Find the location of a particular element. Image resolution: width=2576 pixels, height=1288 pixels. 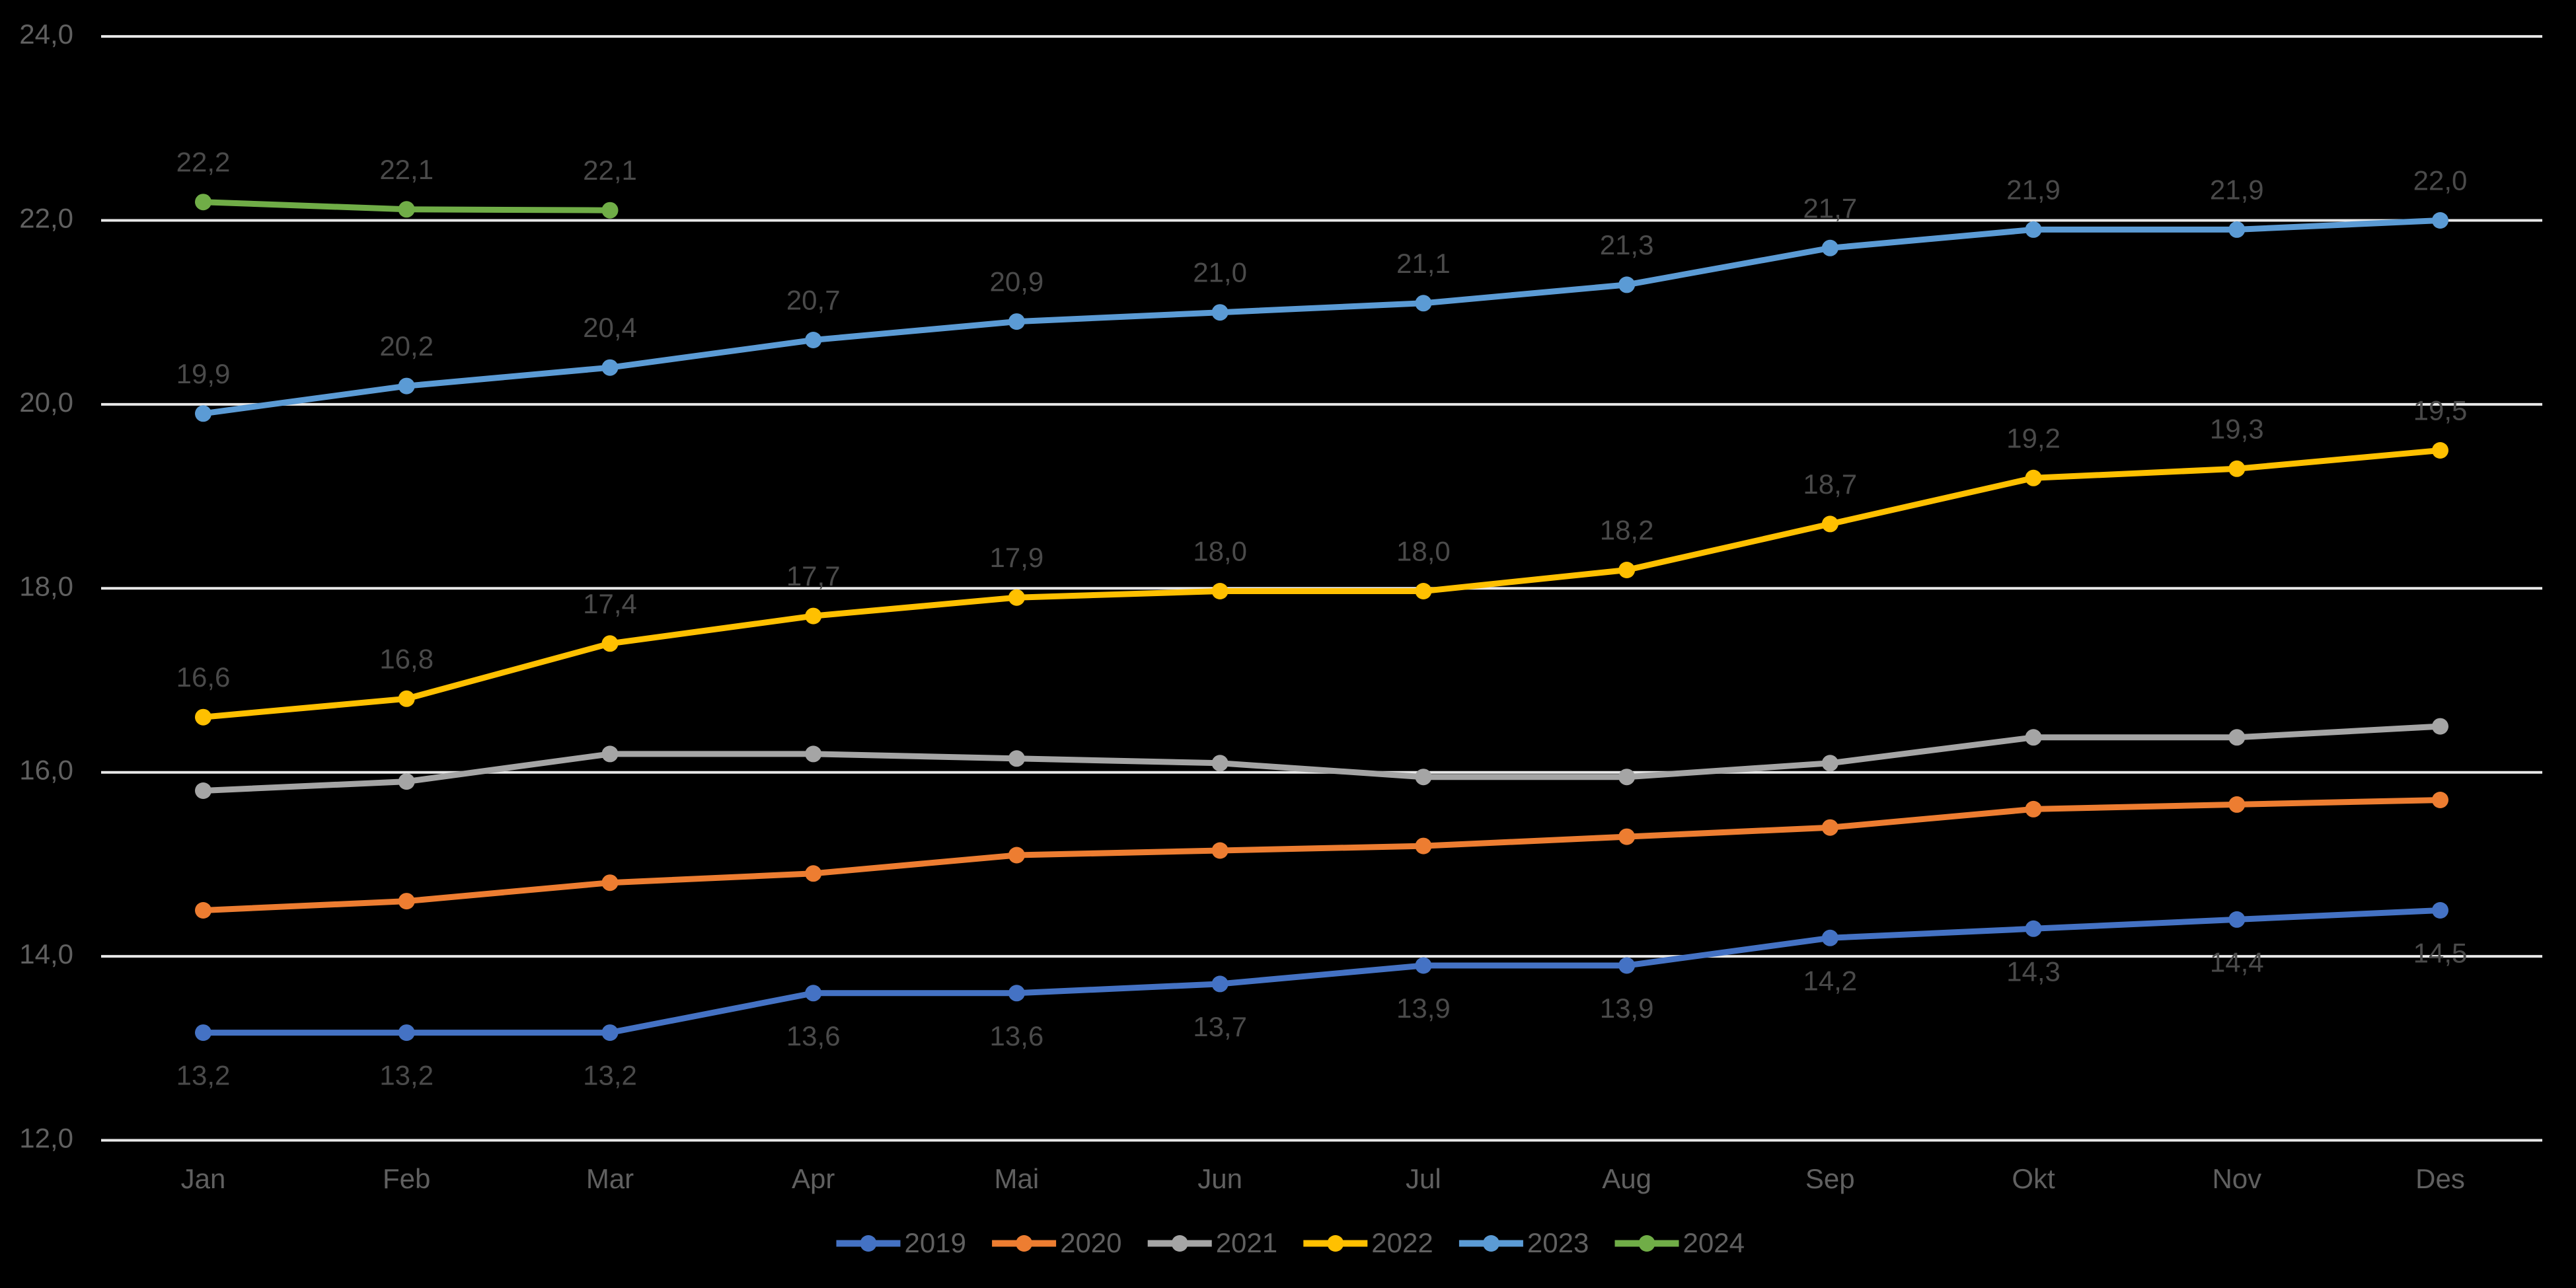

svg-text: Jul is located at coordinates (1424, 1178).